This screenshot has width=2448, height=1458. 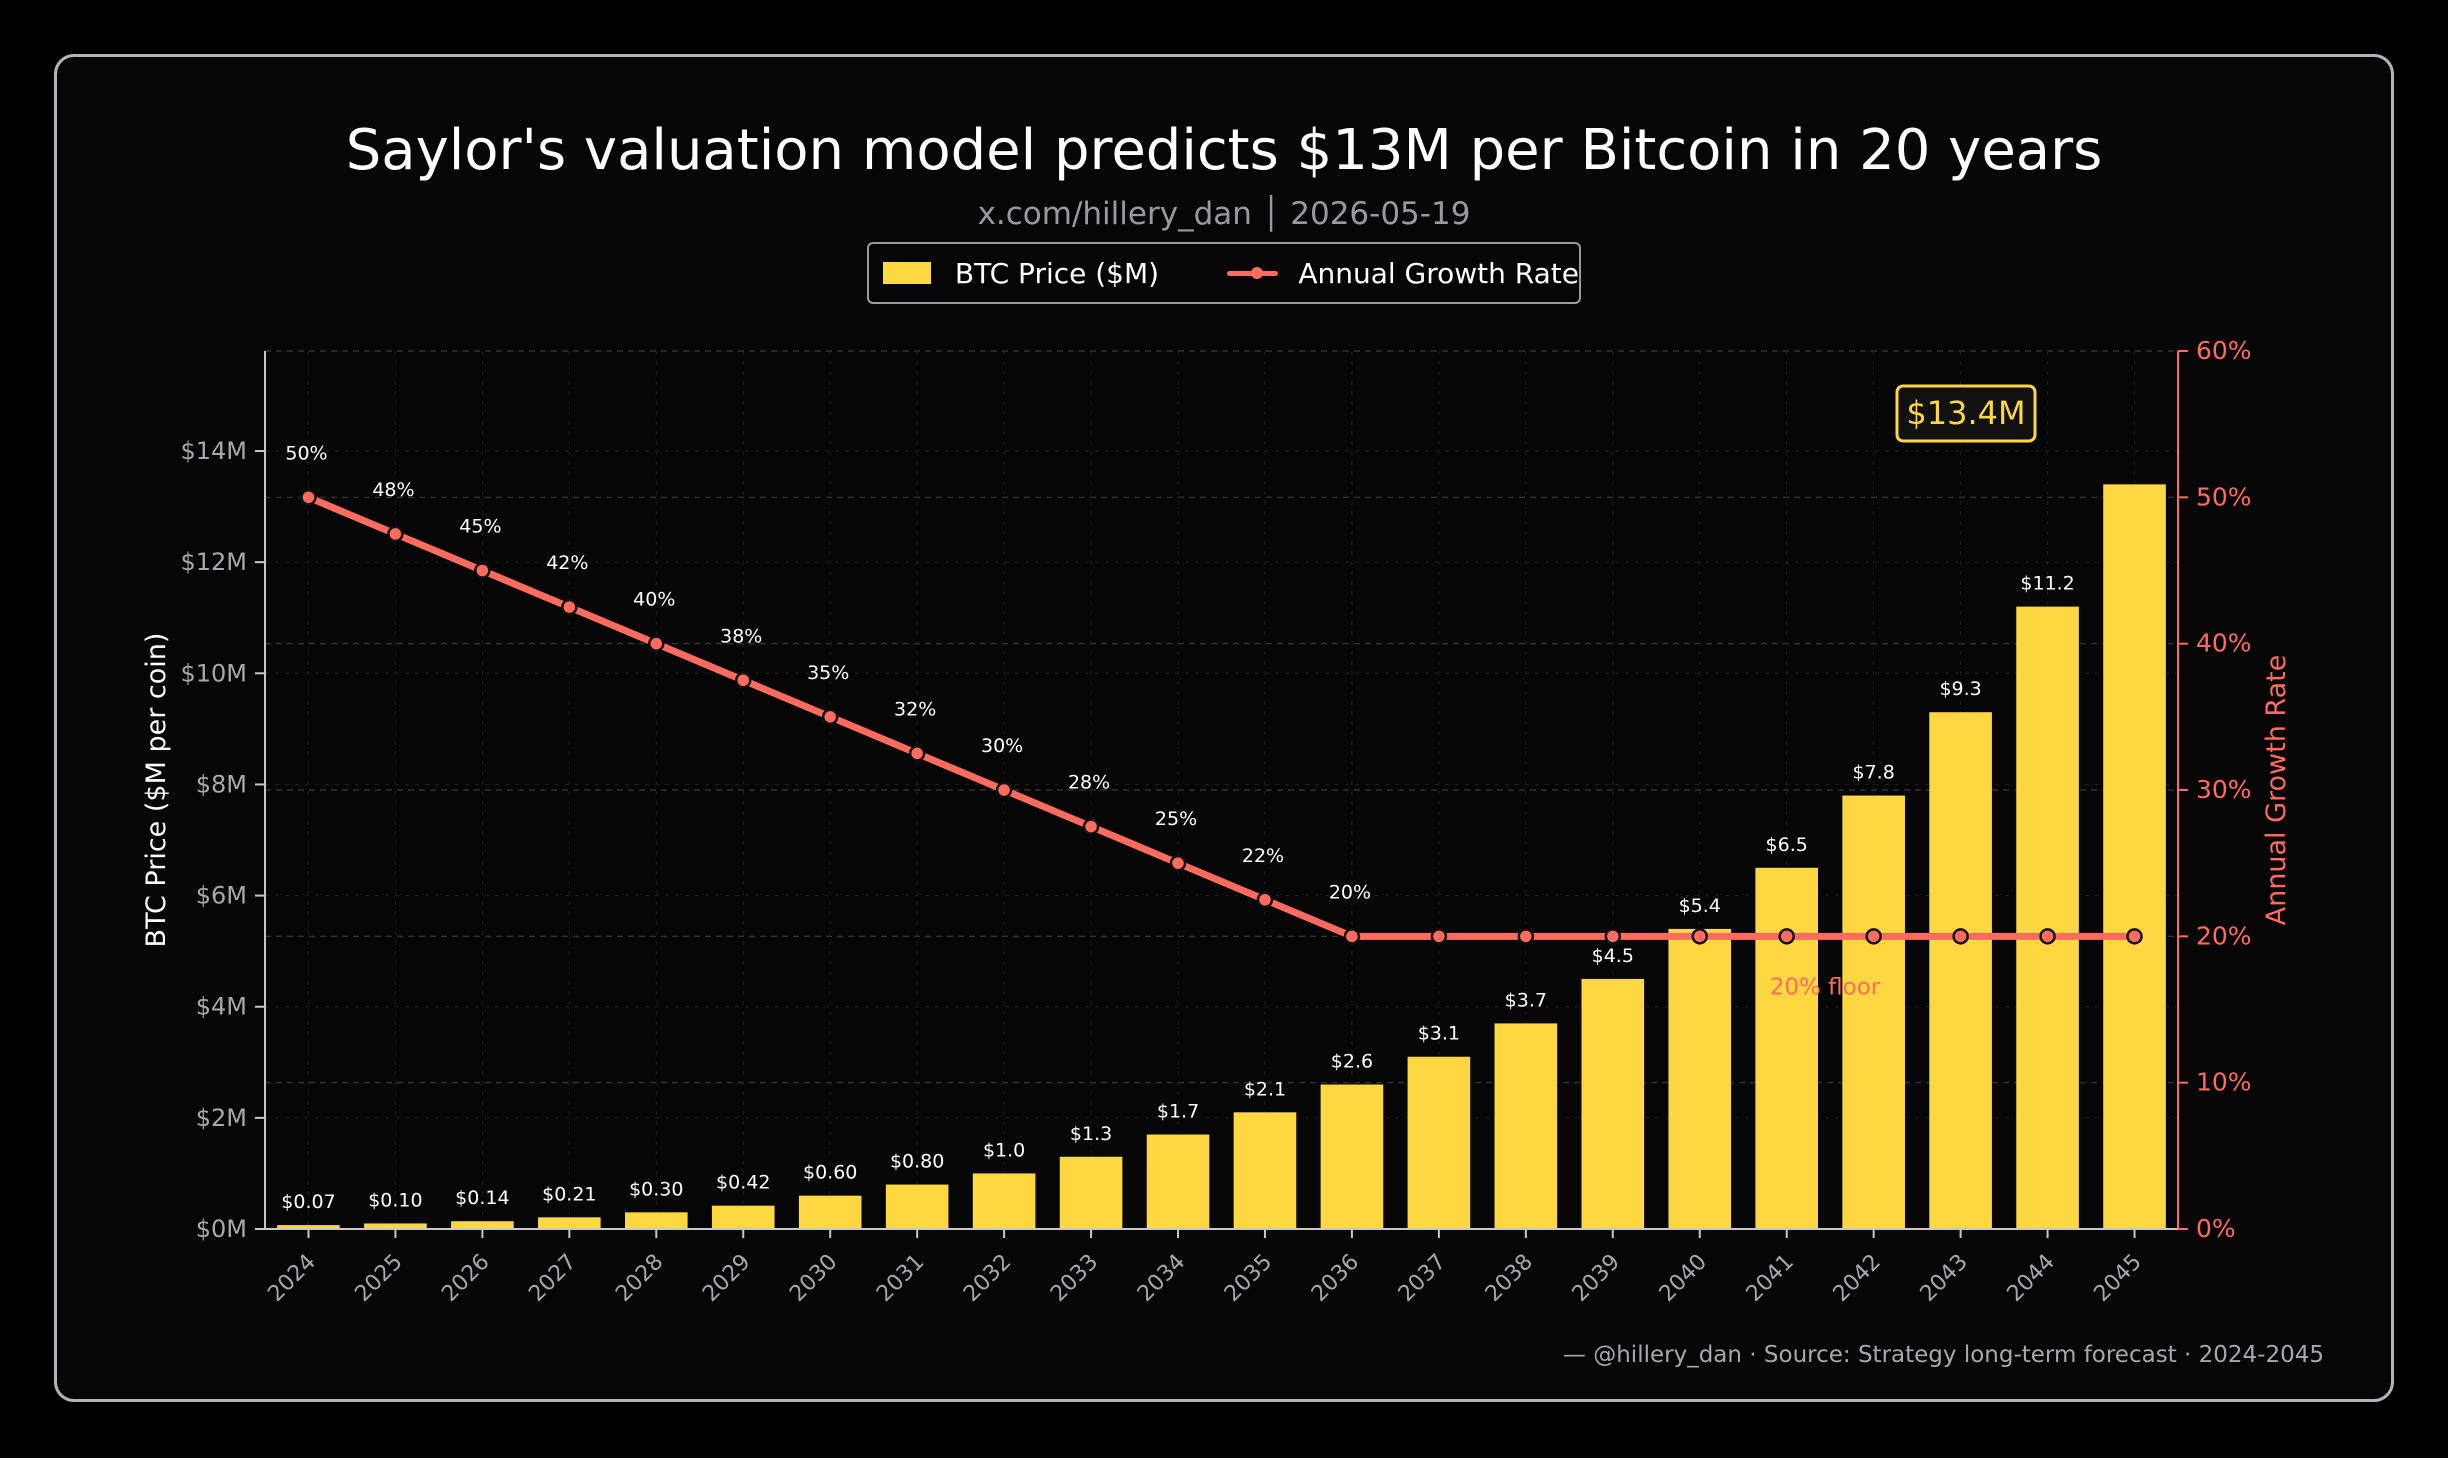 What do you see at coordinates (1613, 1103) in the screenshot?
I see `price-bar-2039` at bounding box center [1613, 1103].